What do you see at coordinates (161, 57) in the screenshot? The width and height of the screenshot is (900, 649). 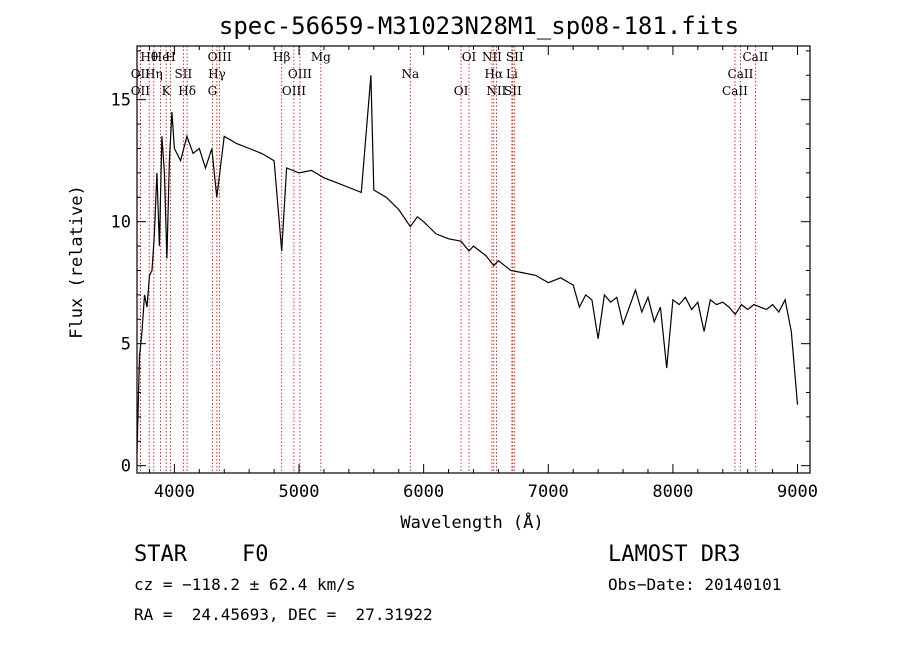 I see `line-label: He` at bounding box center [161, 57].